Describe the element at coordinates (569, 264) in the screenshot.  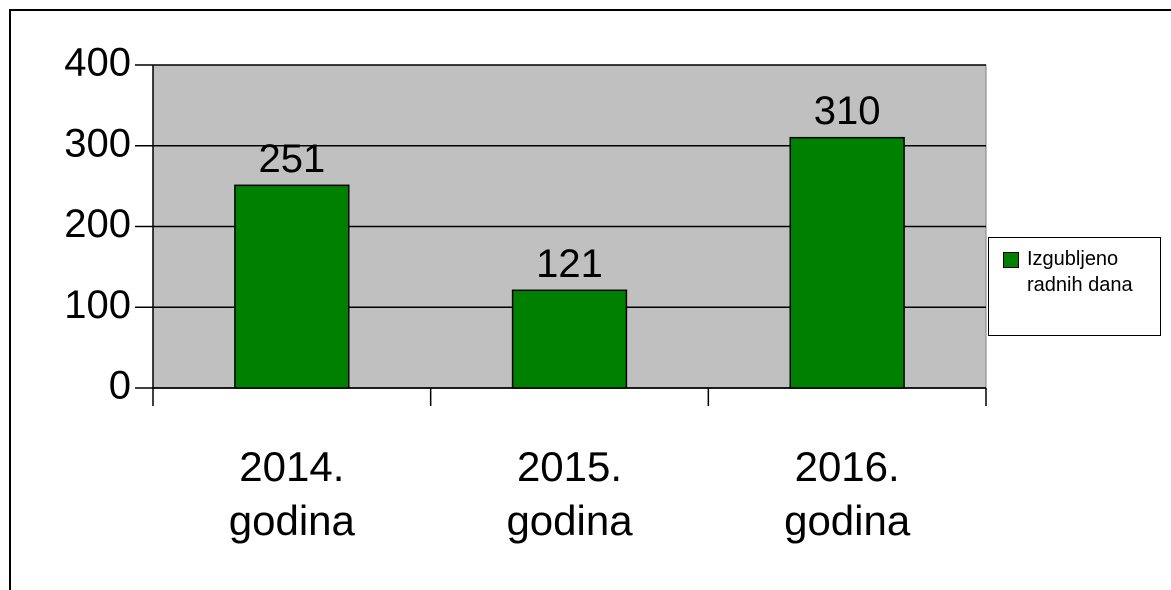
I see `value-label: 121` at that location.